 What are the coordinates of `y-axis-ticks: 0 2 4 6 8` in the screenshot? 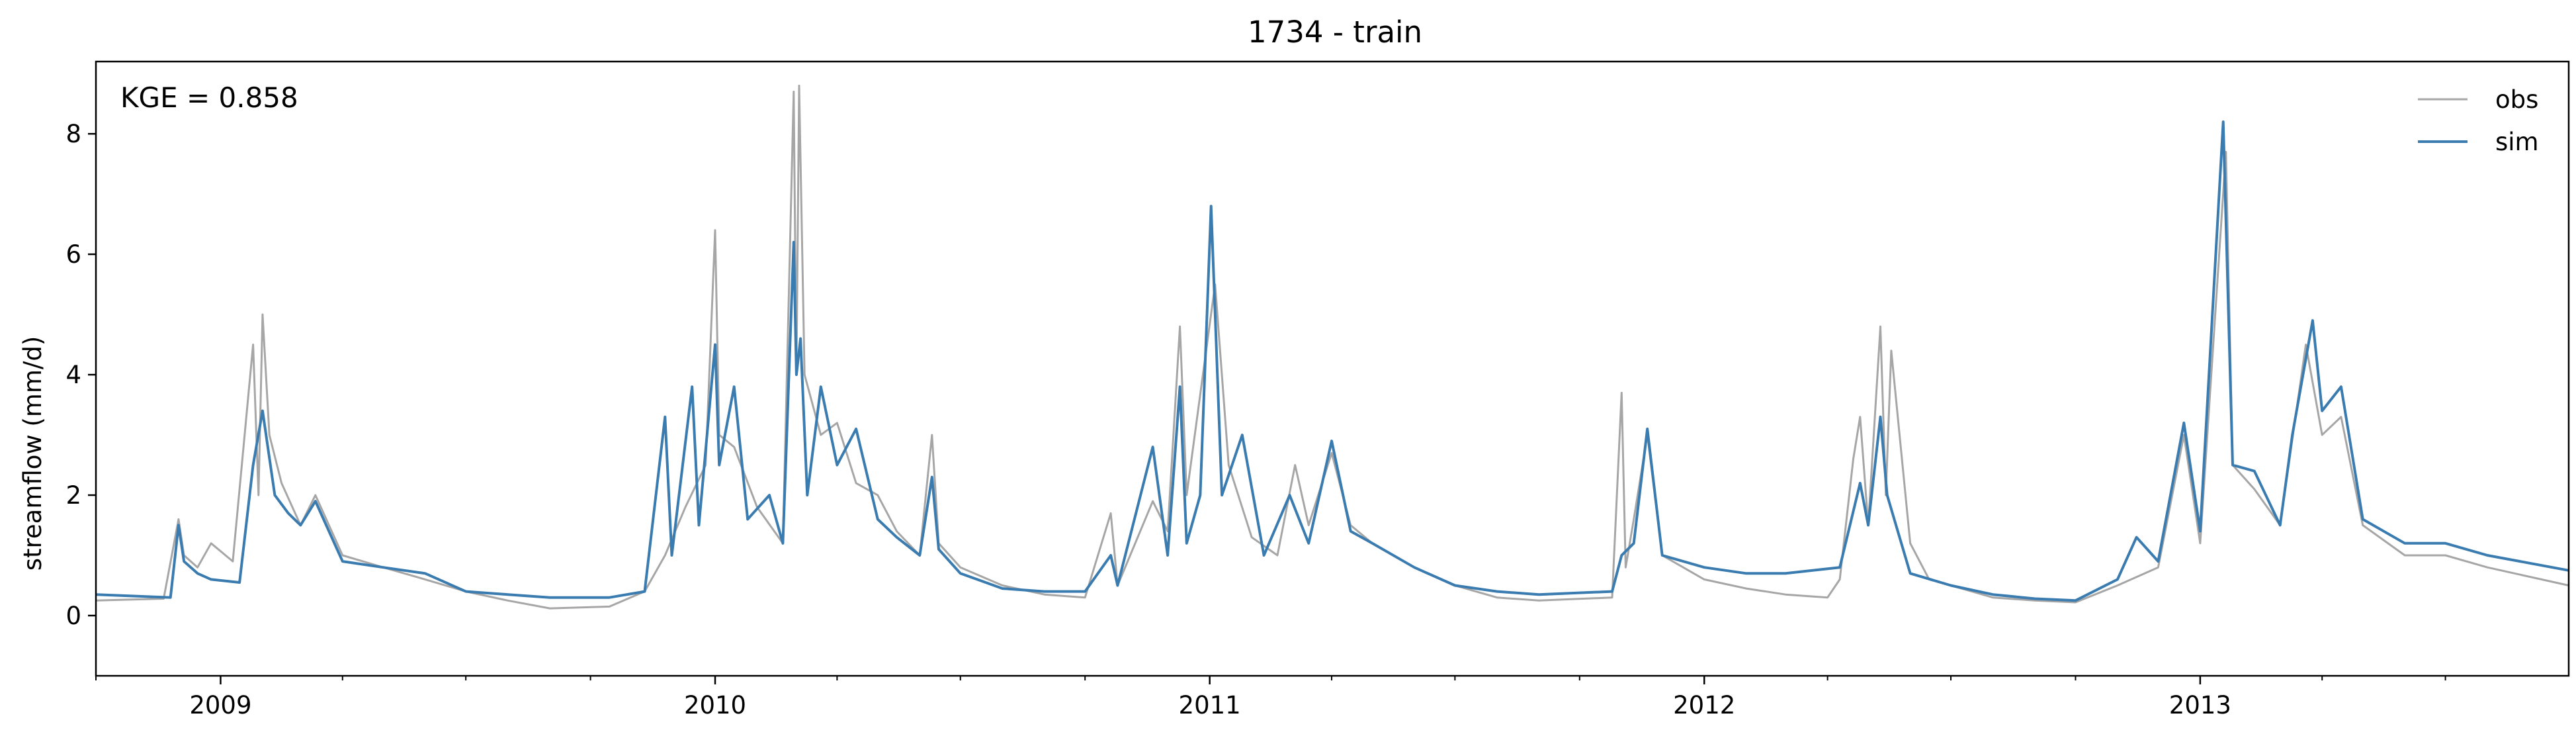 It's located at (80, 375).